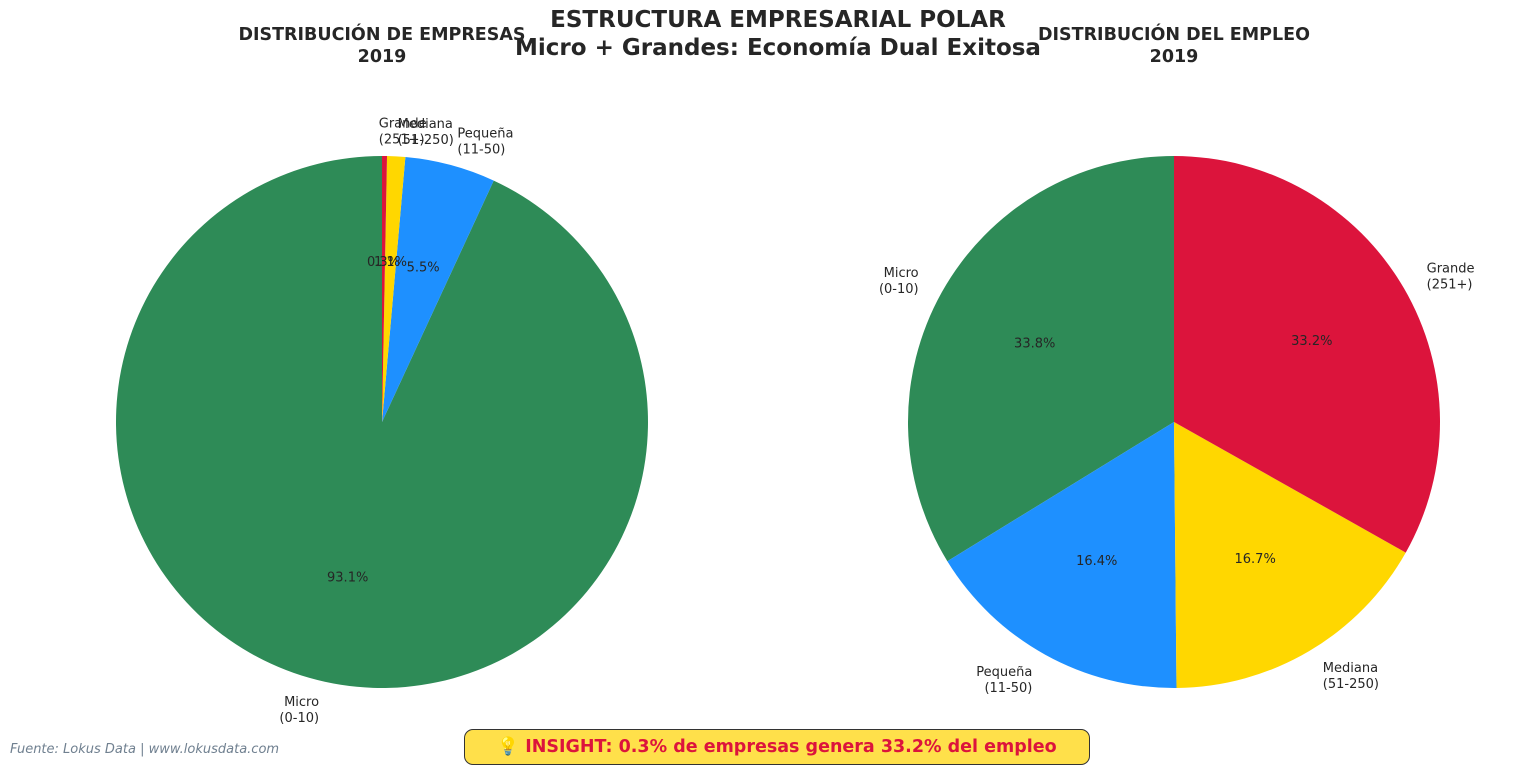  Describe the element at coordinates (423, 267) in the screenshot. I see `companies-pct-label-pequea: 5.5%` at that location.